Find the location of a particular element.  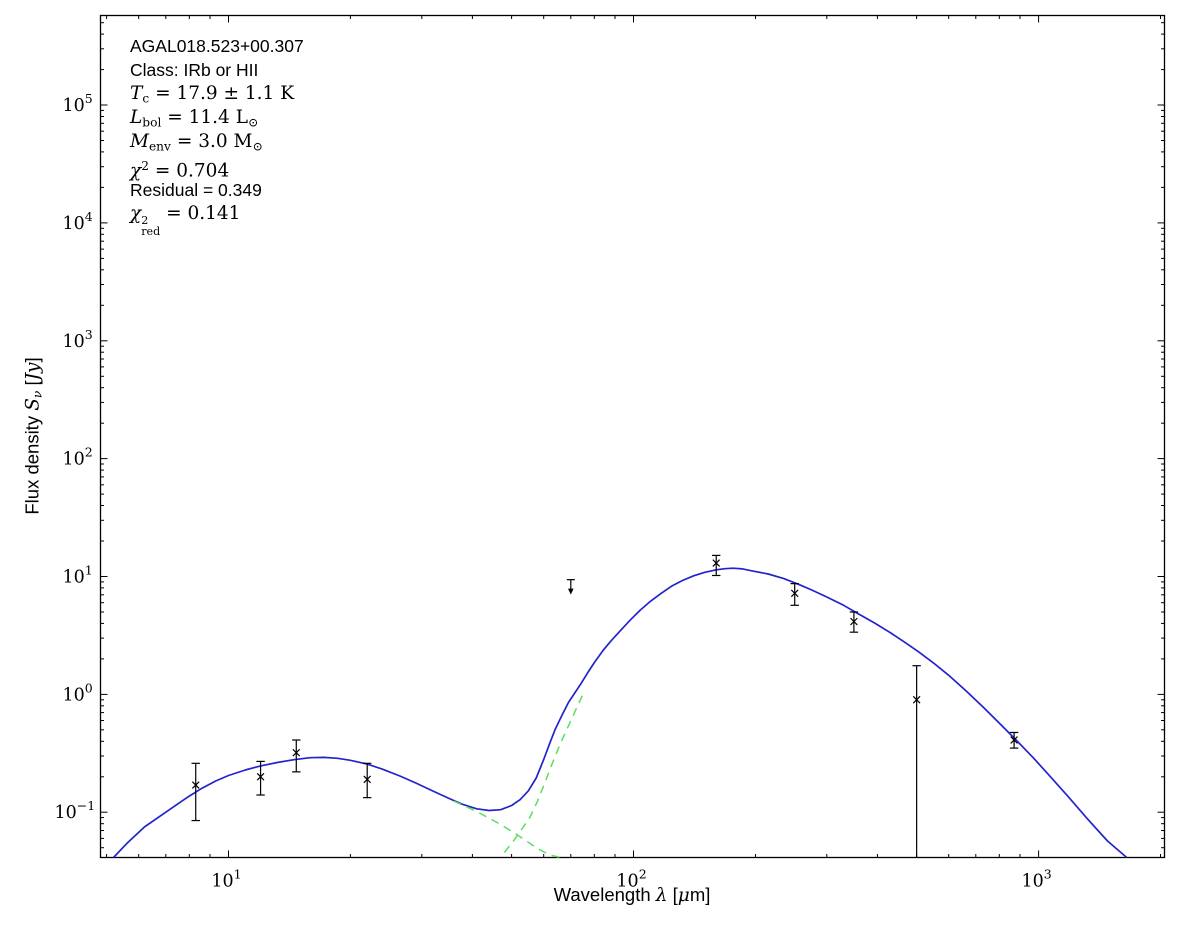

text-segment: m] is located at coordinates (700, 894).